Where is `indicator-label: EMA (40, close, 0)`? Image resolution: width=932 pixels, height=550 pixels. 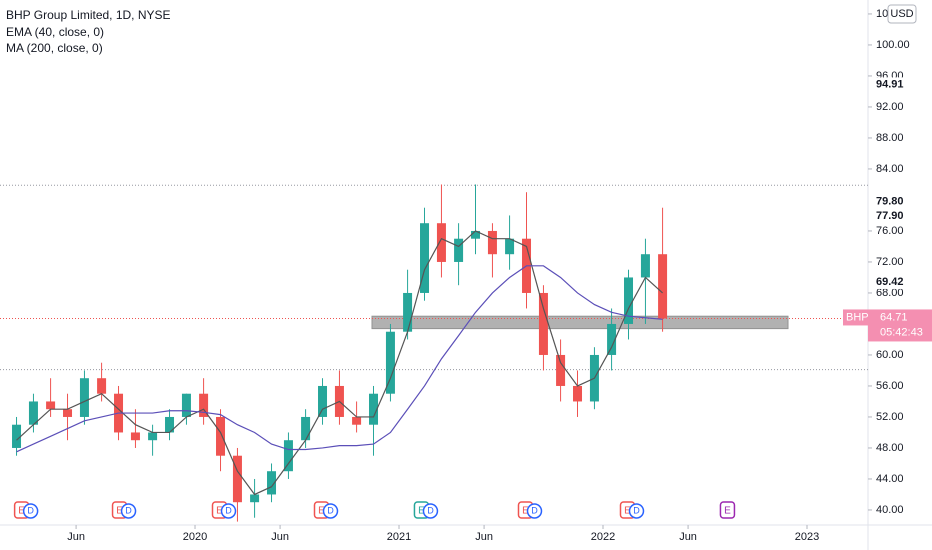 indicator-label: EMA (40, close, 0) is located at coordinates (55, 32).